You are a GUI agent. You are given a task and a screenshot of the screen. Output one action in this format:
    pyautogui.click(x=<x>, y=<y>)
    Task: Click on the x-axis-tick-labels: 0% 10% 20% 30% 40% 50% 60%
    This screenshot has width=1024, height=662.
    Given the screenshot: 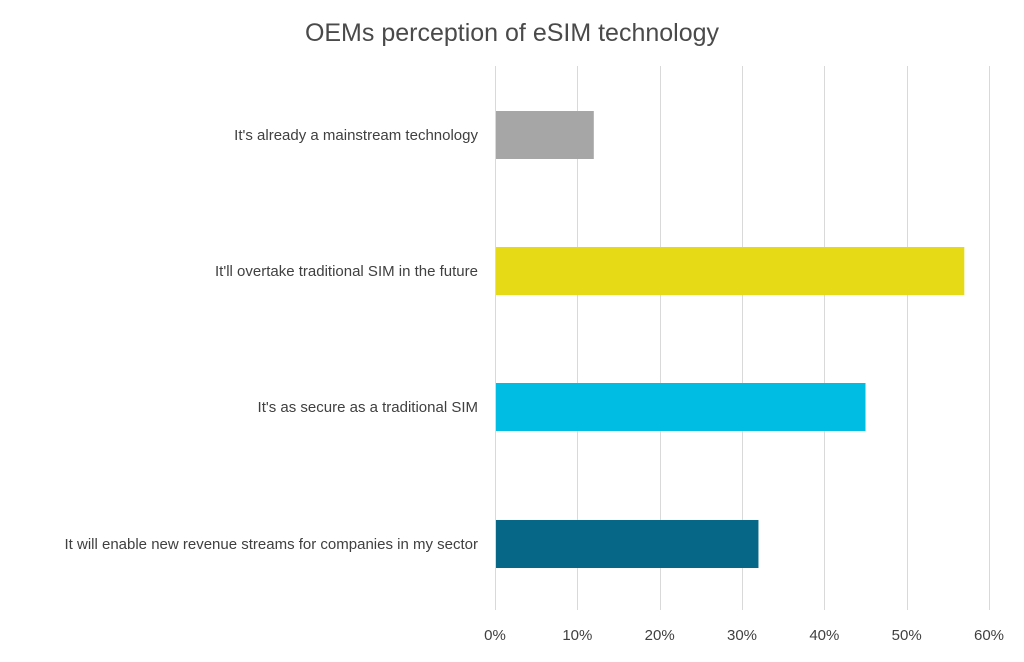 What is the action you would take?
    pyautogui.click(x=744, y=635)
    